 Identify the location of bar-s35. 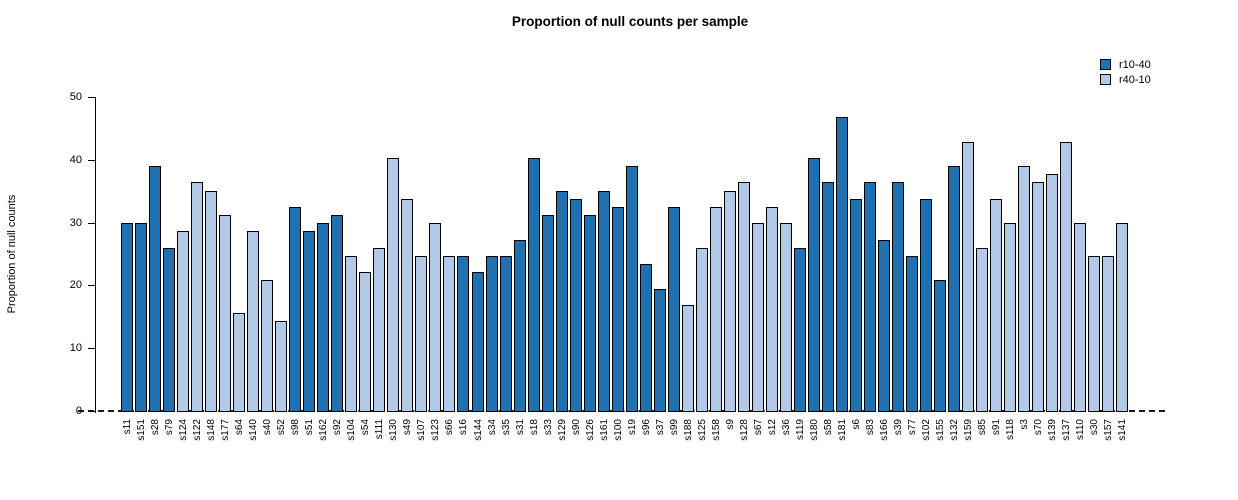
(505, 333).